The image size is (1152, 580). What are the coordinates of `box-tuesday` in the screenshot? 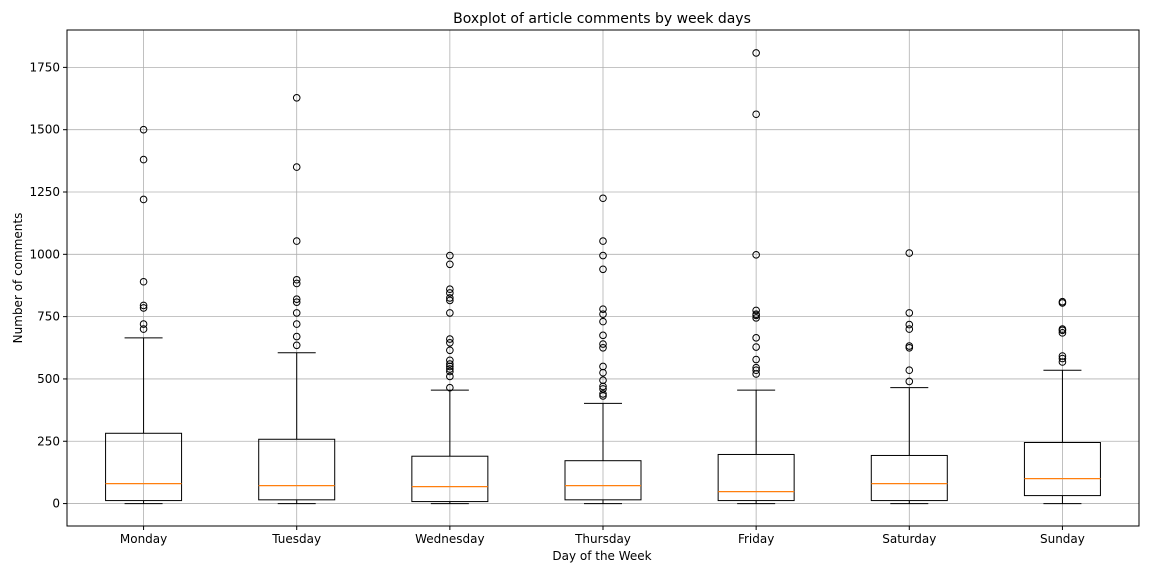 It's located at (297, 299).